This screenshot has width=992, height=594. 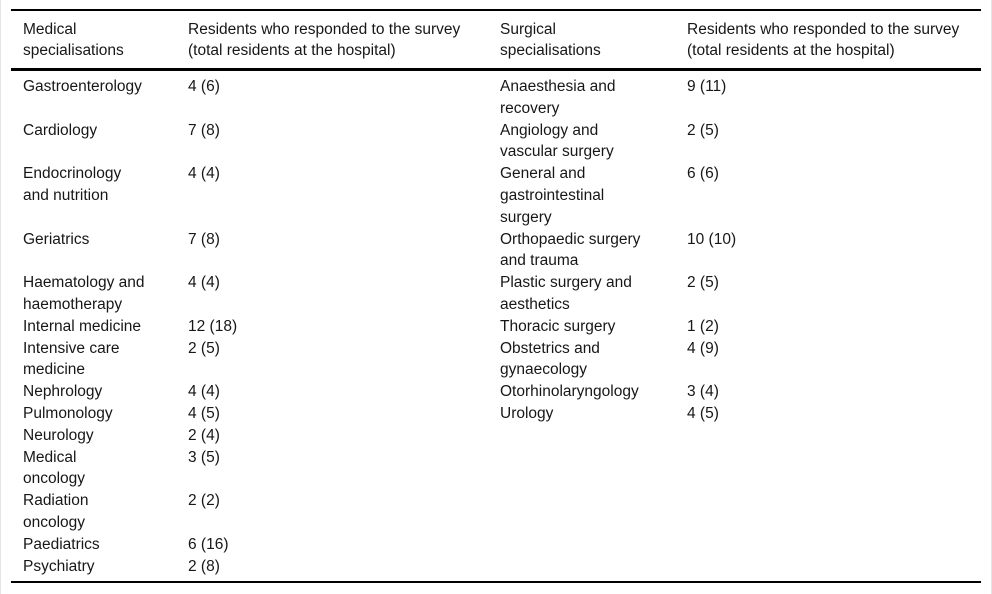 What do you see at coordinates (703, 413) in the screenshot?
I see `surgical-count-cell: 4 (5)` at bounding box center [703, 413].